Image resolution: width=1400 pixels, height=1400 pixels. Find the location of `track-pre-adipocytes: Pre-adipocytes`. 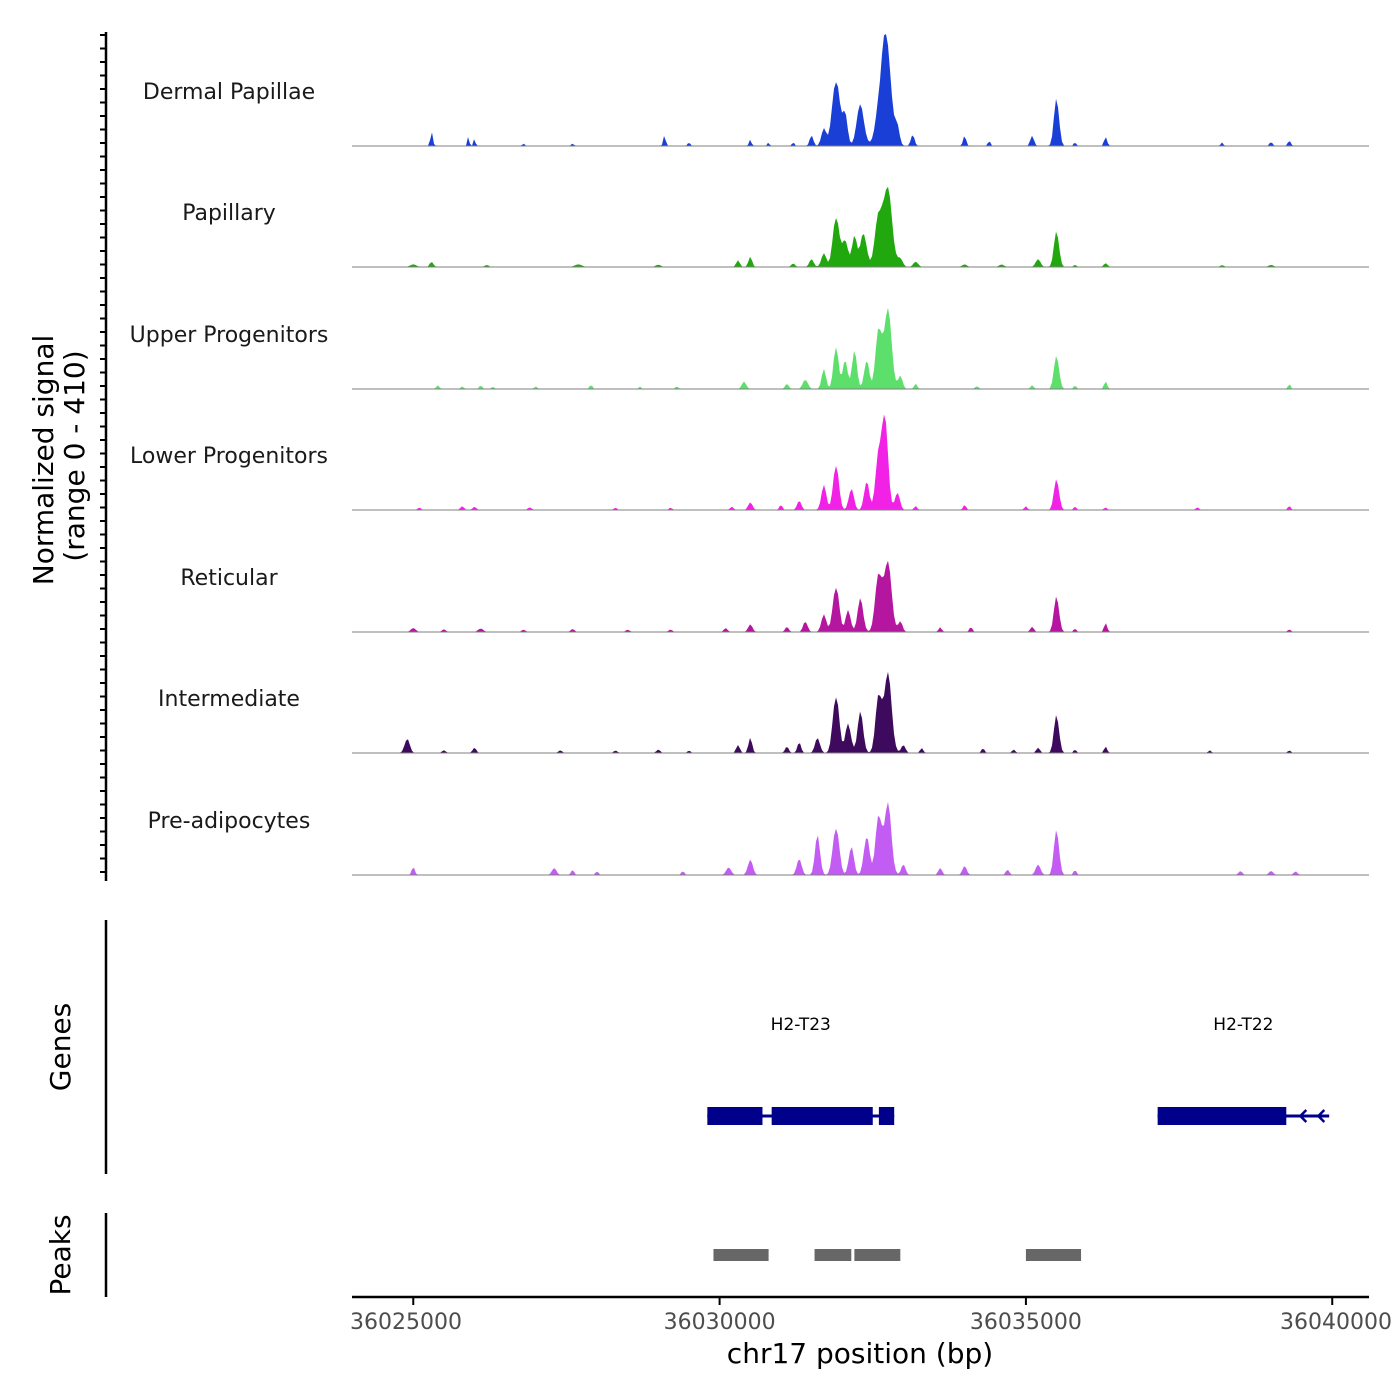

track-pre-adipocytes: Pre-adipocytes is located at coordinates (758, 838).